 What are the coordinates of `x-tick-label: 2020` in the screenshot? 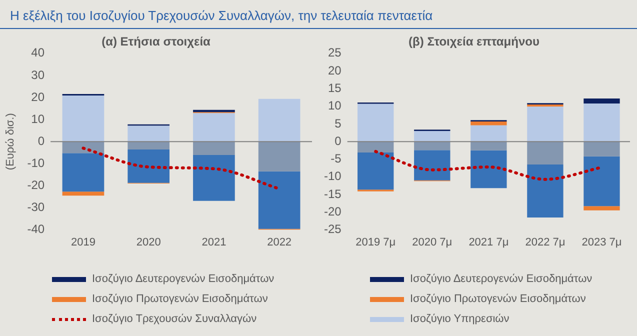 It's located at (148, 242).